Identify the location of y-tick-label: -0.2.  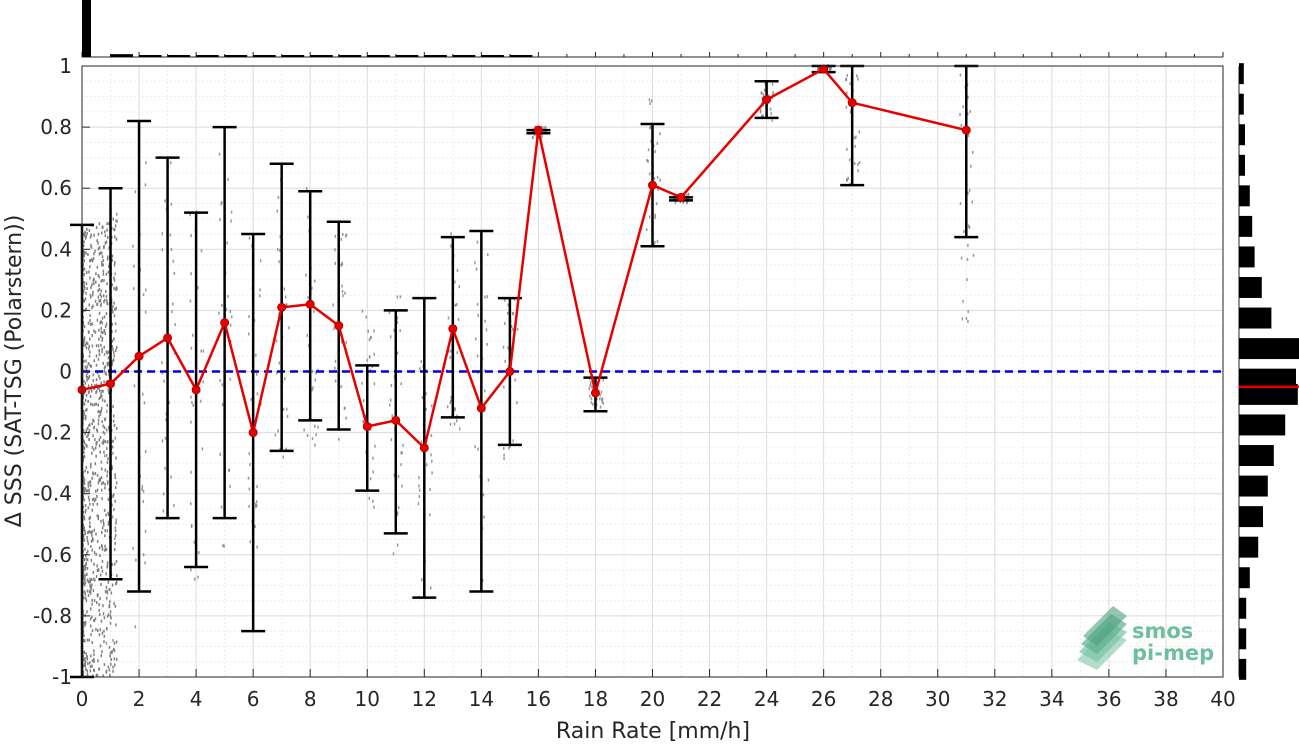
(52, 433).